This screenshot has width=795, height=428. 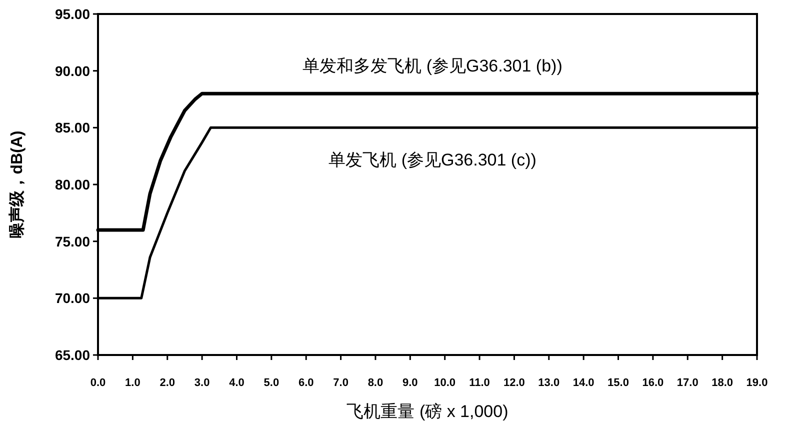 I want to click on x-tick-label: 2.0, so click(x=168, y=383).